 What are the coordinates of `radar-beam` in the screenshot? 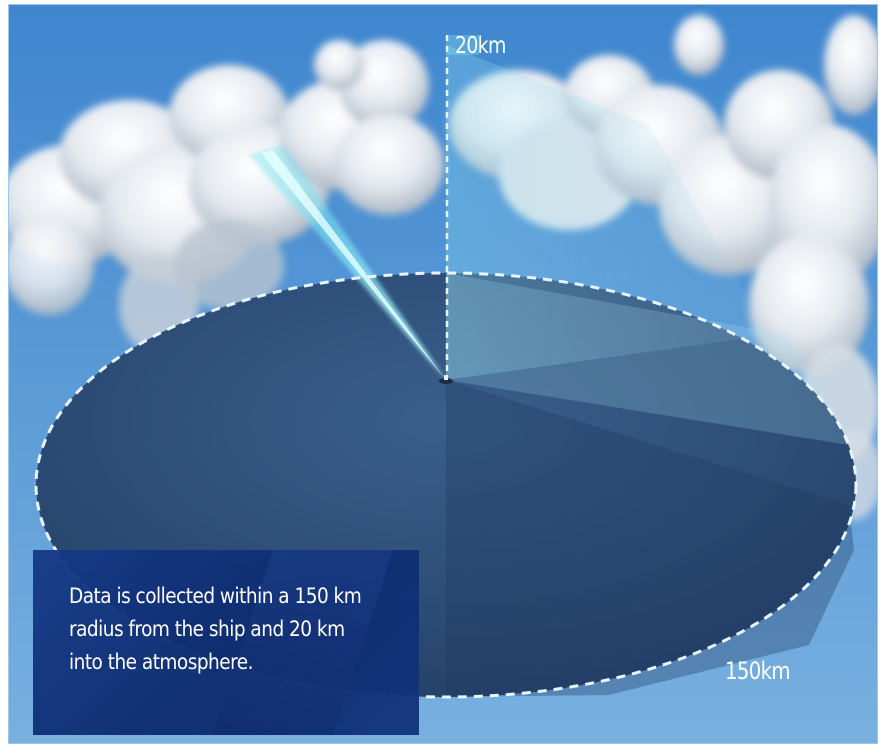 It's located at (347, 262).